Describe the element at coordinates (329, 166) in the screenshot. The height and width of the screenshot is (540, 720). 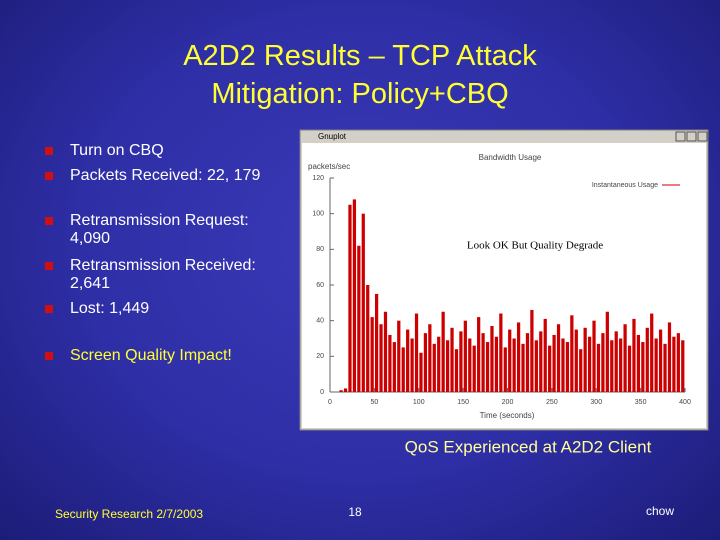
I see `y-axis-label: packets/sec` at that location.